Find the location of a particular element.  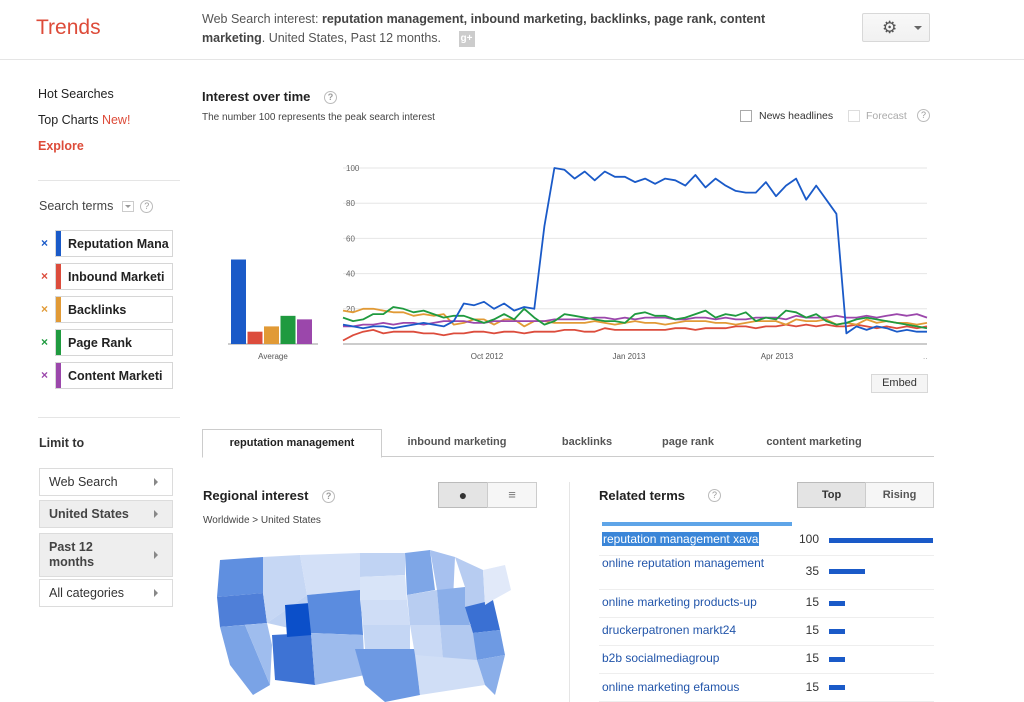

related-term-link: b2b socialmediagroup is located at coordinates (661, 658).